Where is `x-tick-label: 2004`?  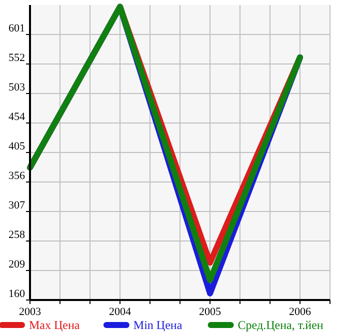
x-tick-label: 2004 is located at coordinates (120, 312).